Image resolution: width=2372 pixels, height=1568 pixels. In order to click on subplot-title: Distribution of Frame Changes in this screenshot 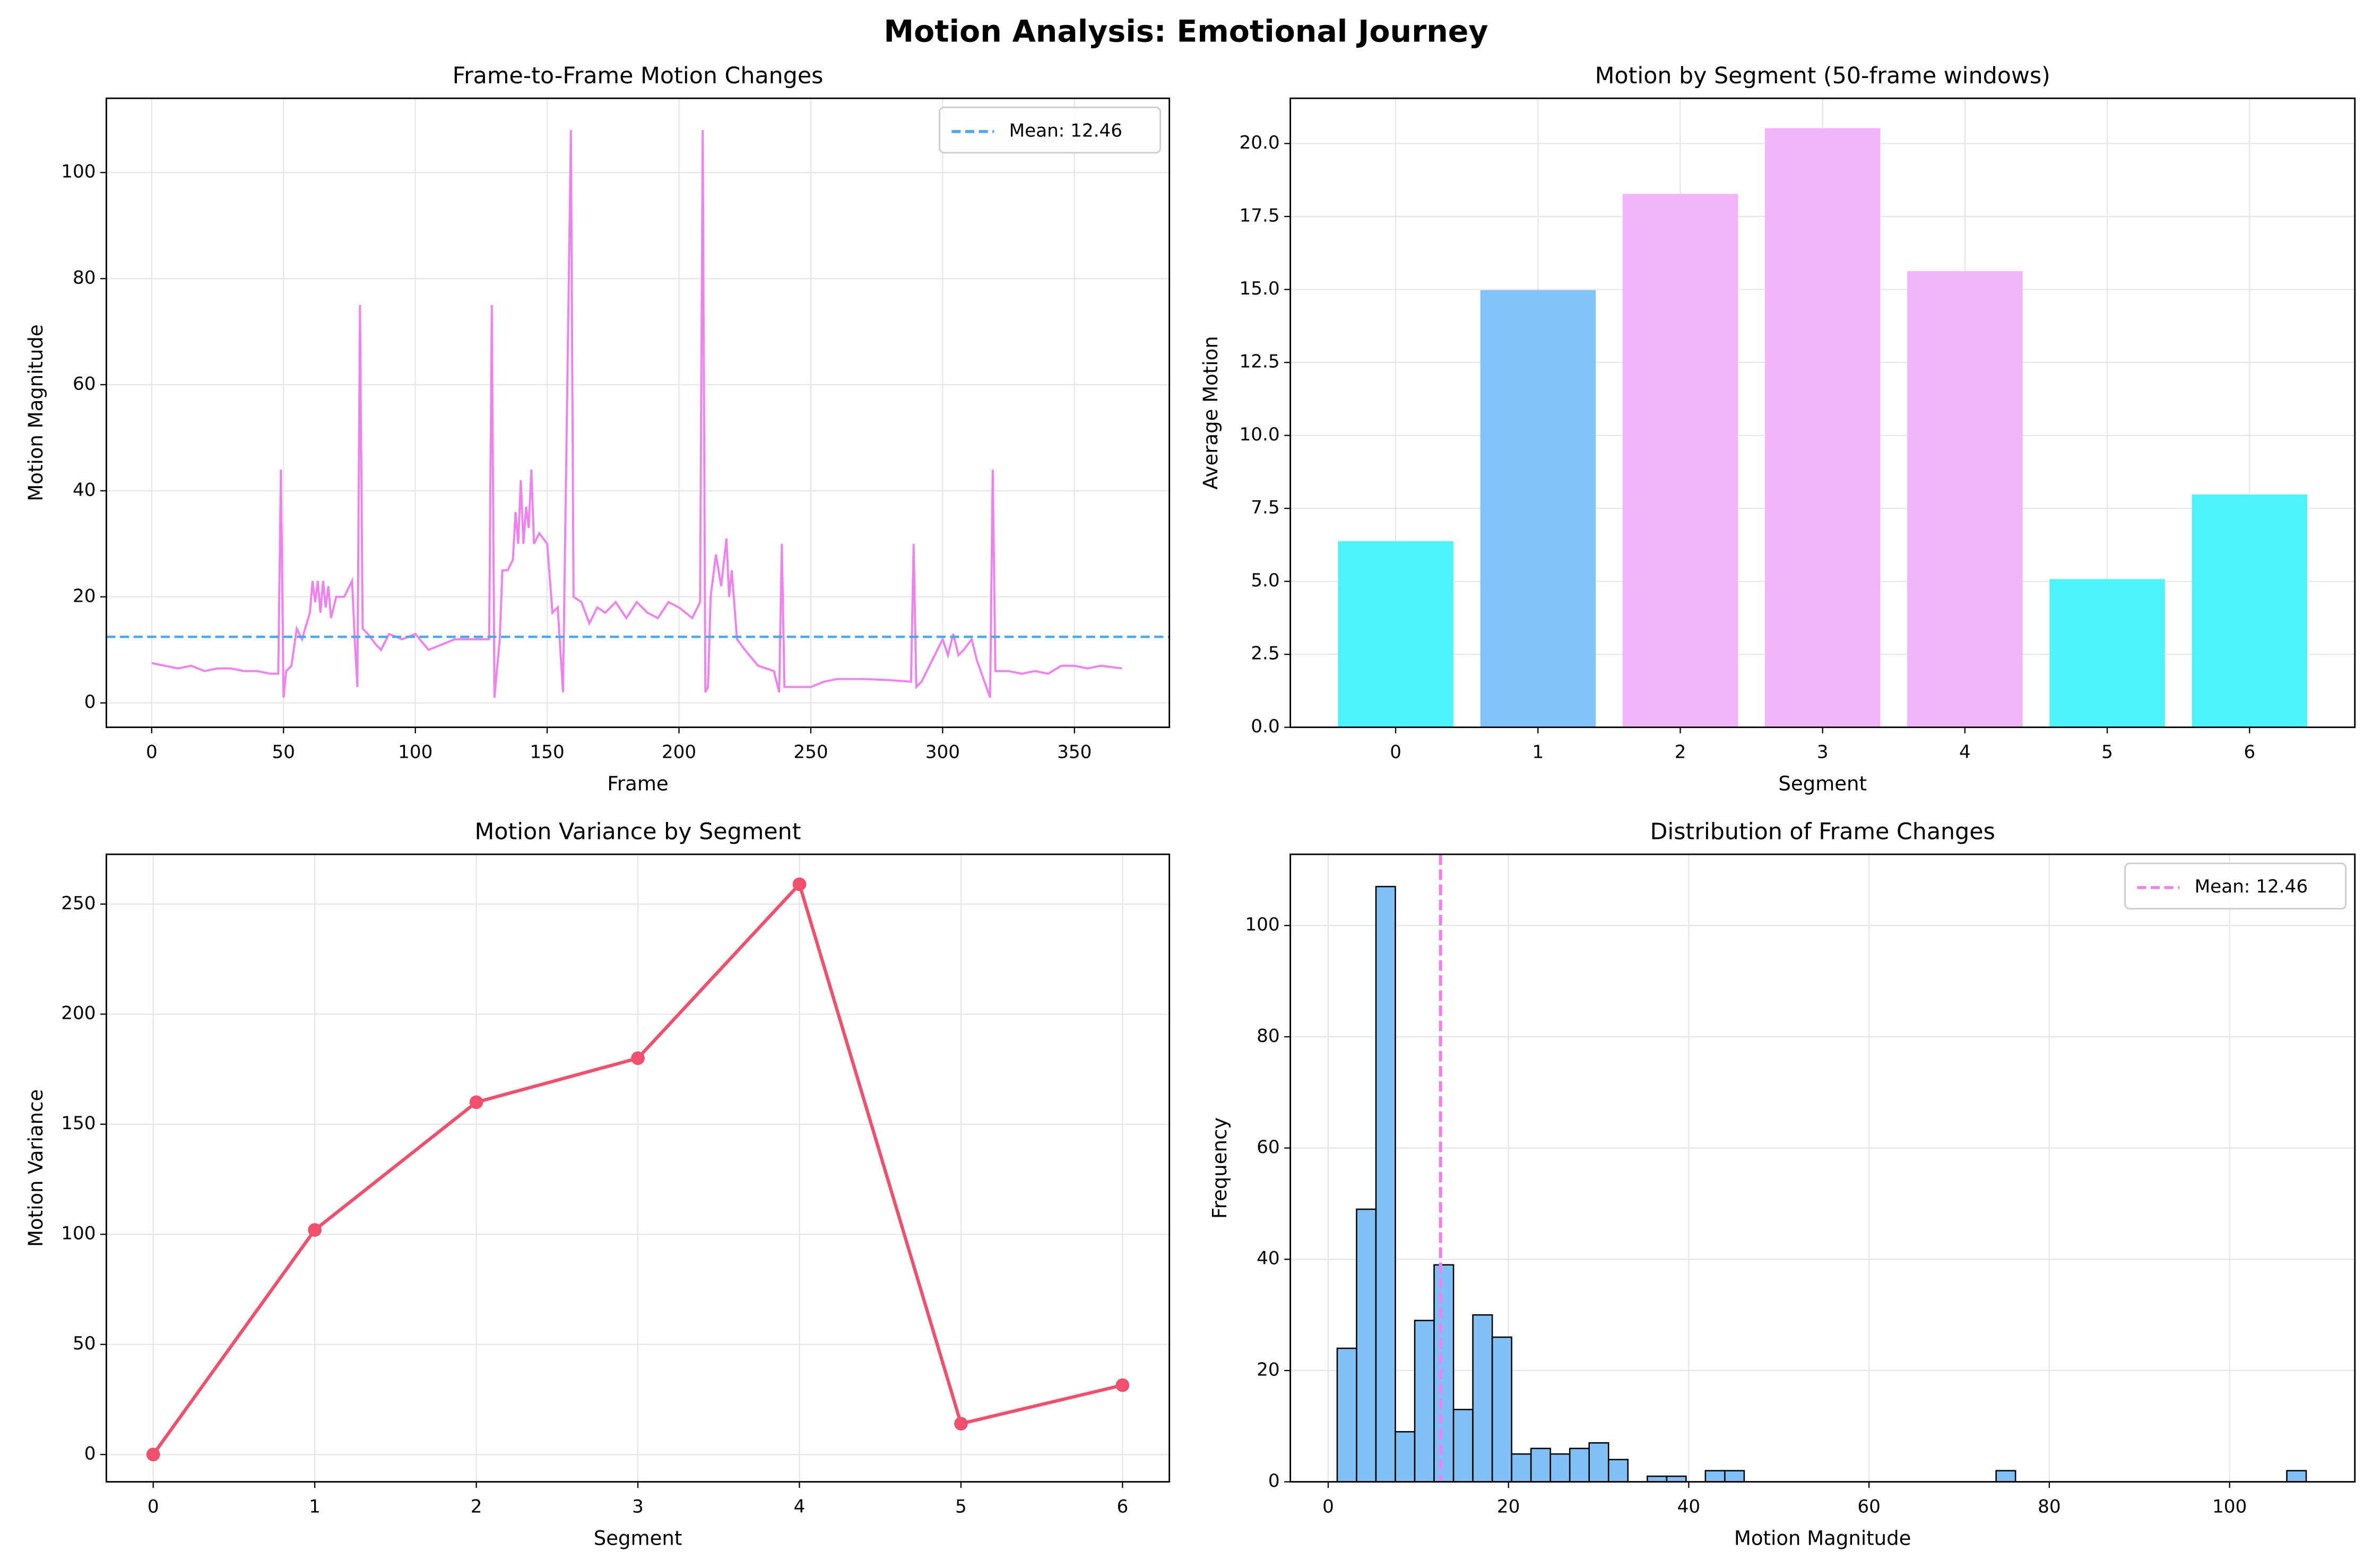, I will do `click(1822, 832)`.